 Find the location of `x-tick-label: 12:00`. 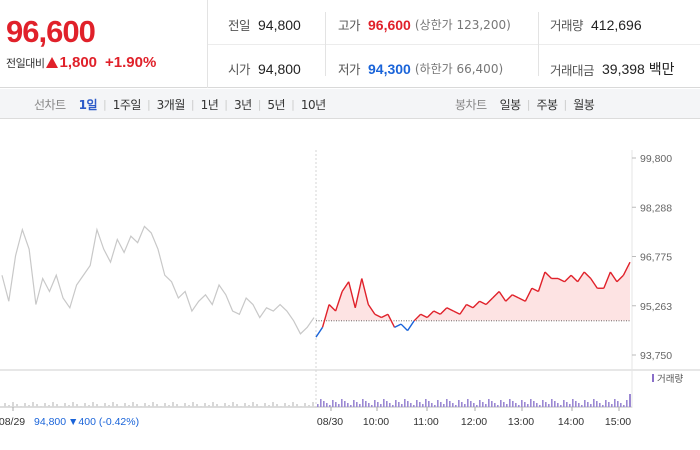

x-tick-label: 12:00 is located at coordinates (474, 422).